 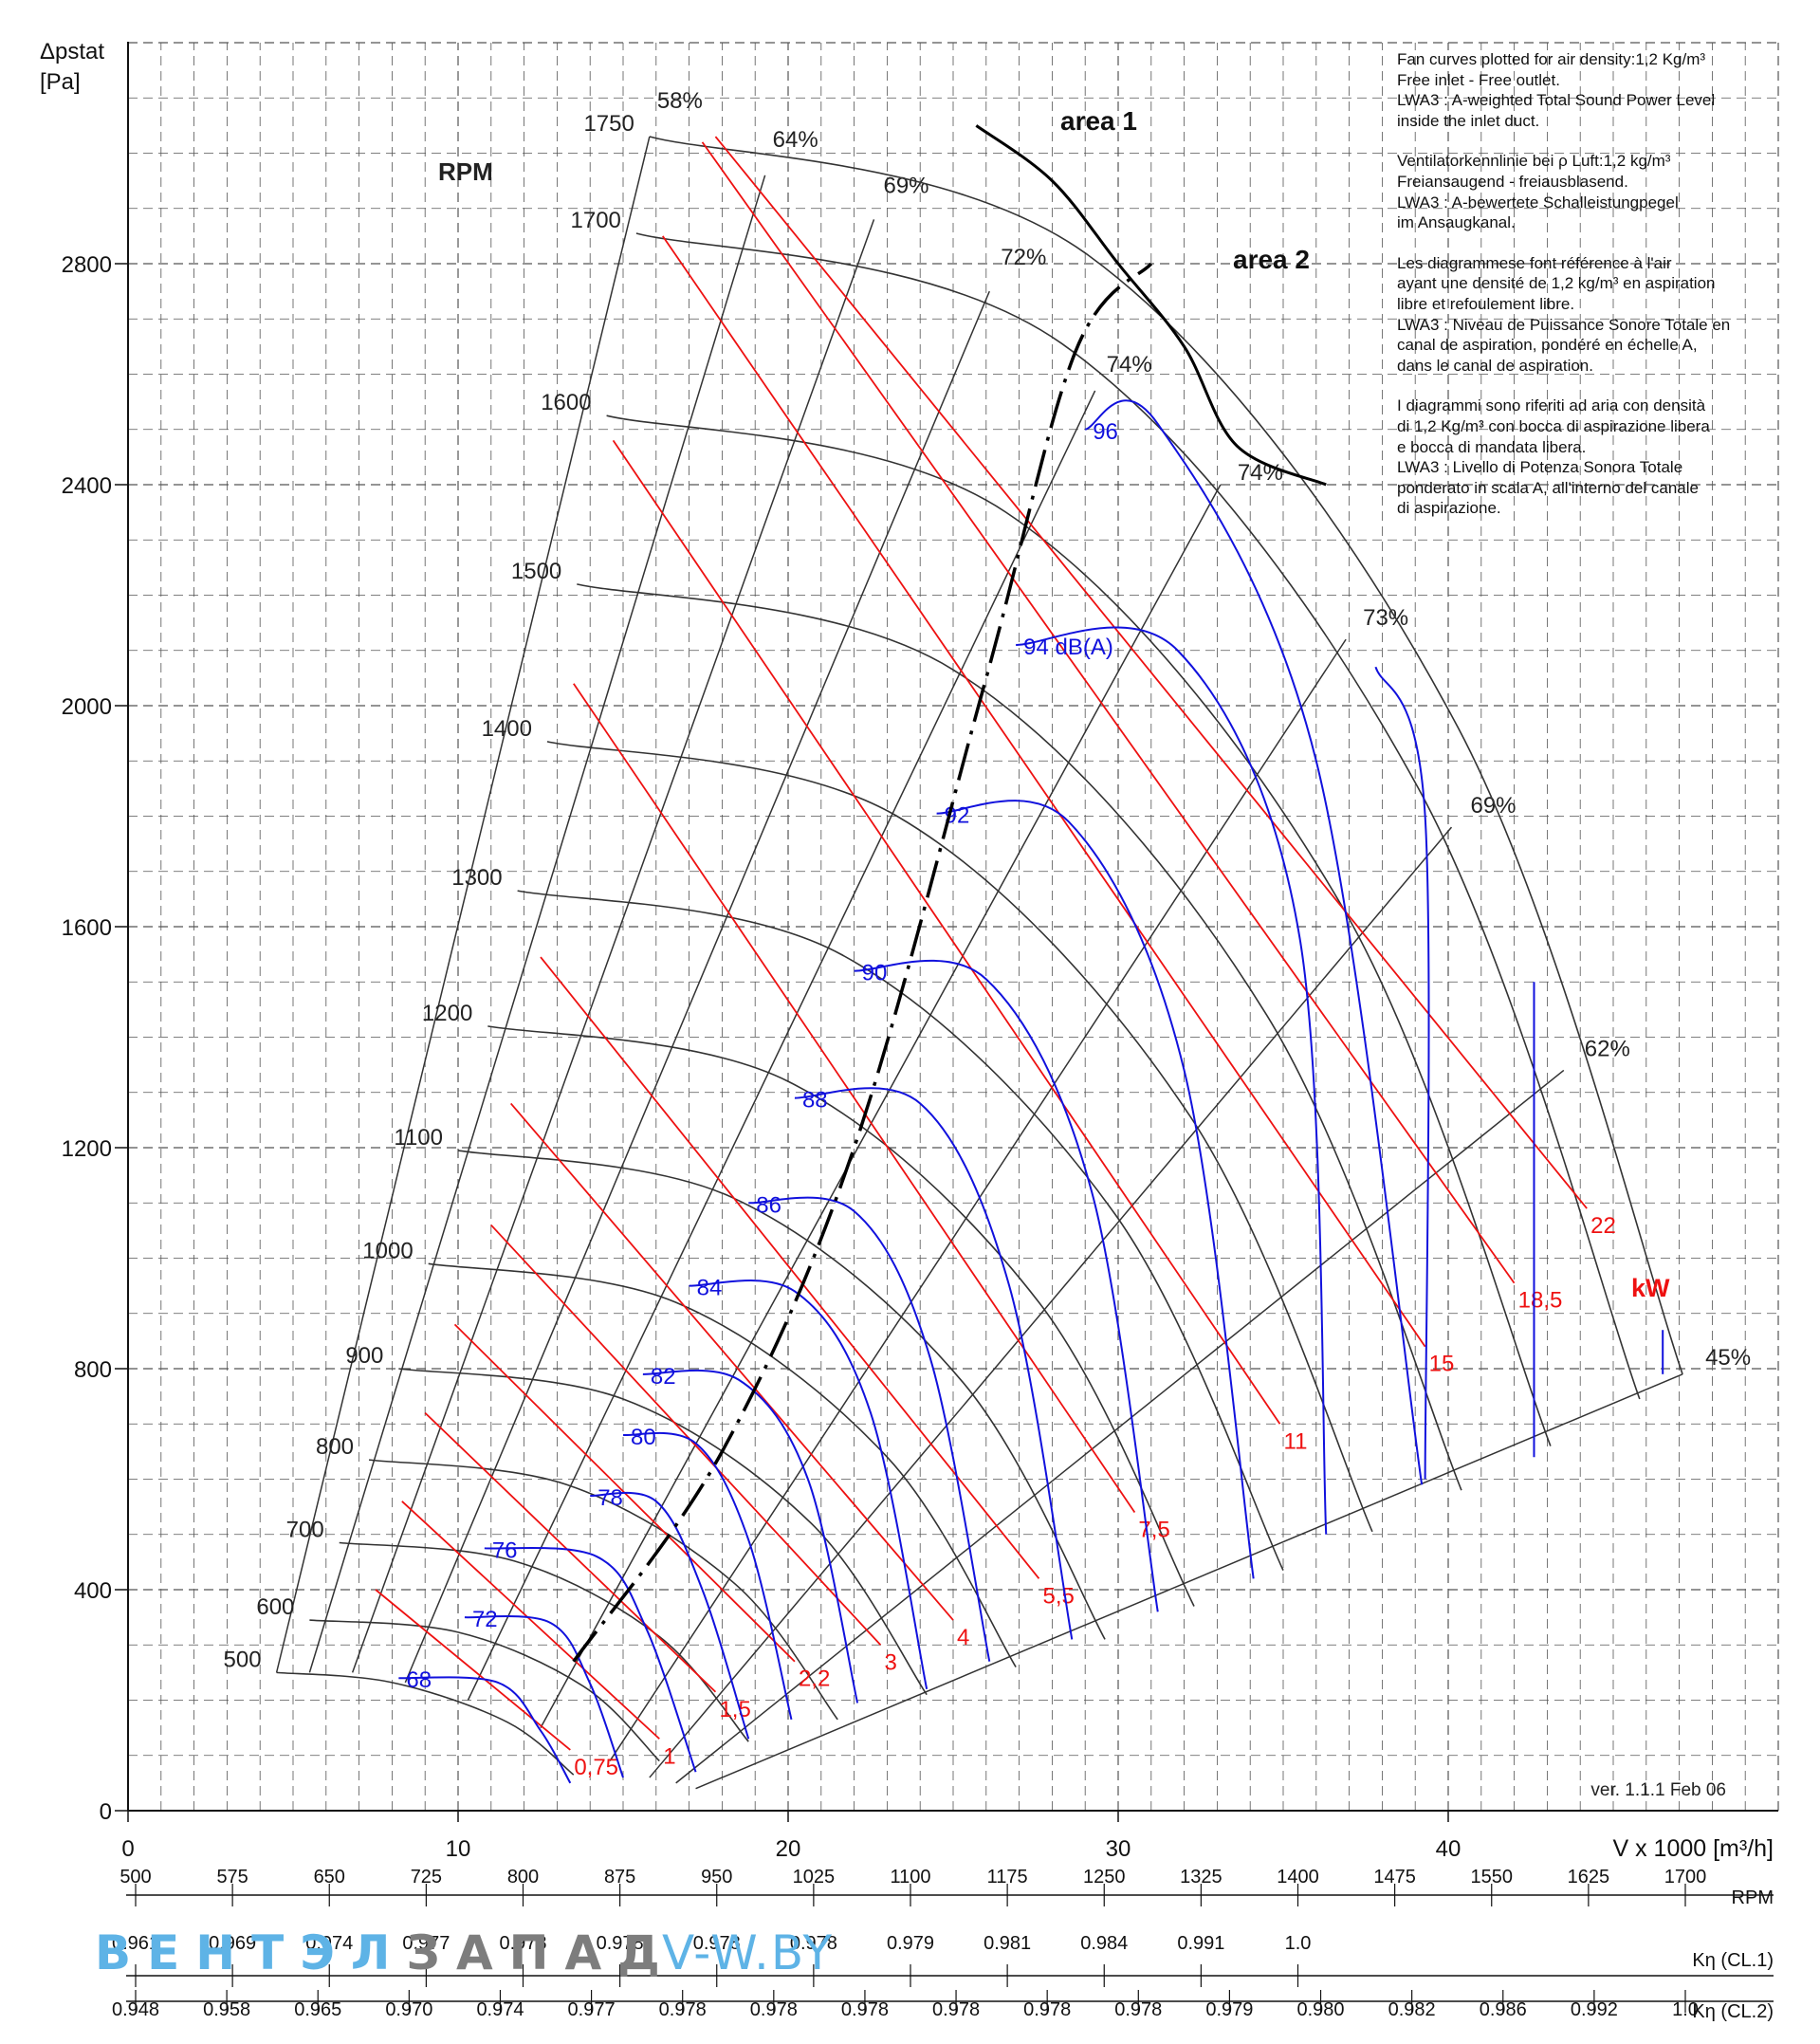 I want to click on scale-value: 1.0, so click(x=1299, y=1943).